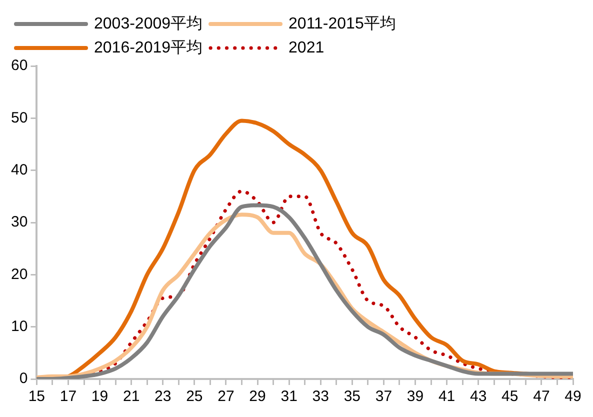  Describe the element at coordinates (19, 169) in the screenshot. I see `y-tick-label: 40` at that location.